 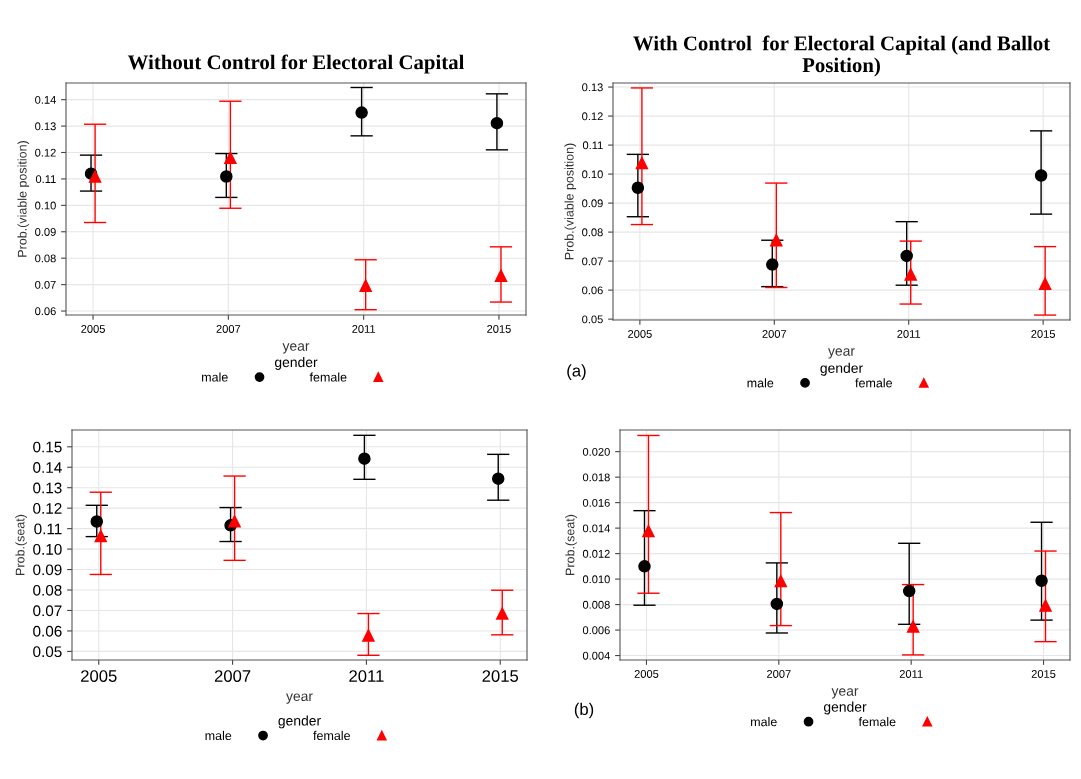 What do you see at coordinates (596, 528) in the screenshot?
I see `y-tick-label: 0.014` at bounding box center [596, 528].